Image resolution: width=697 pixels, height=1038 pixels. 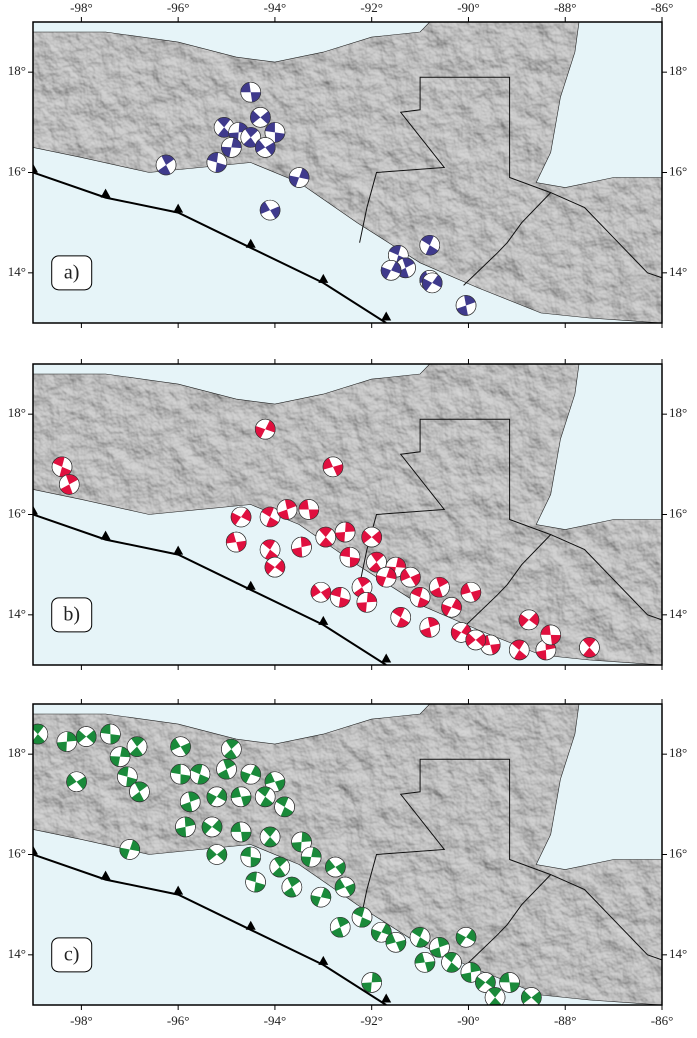 I want to click on border, so click(x=562, y=239).